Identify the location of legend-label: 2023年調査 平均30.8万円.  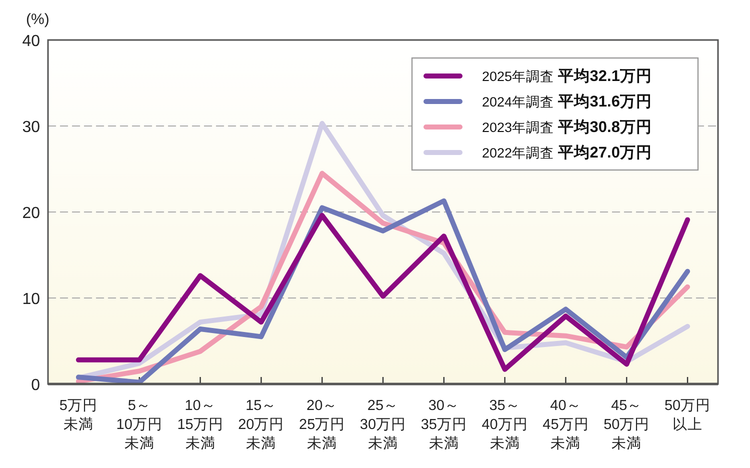
(567, 127).